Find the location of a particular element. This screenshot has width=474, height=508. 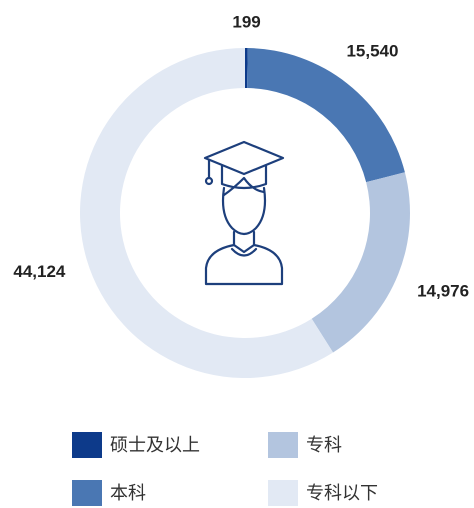

value-label: 44,124 is located at coordinates (39, 271).